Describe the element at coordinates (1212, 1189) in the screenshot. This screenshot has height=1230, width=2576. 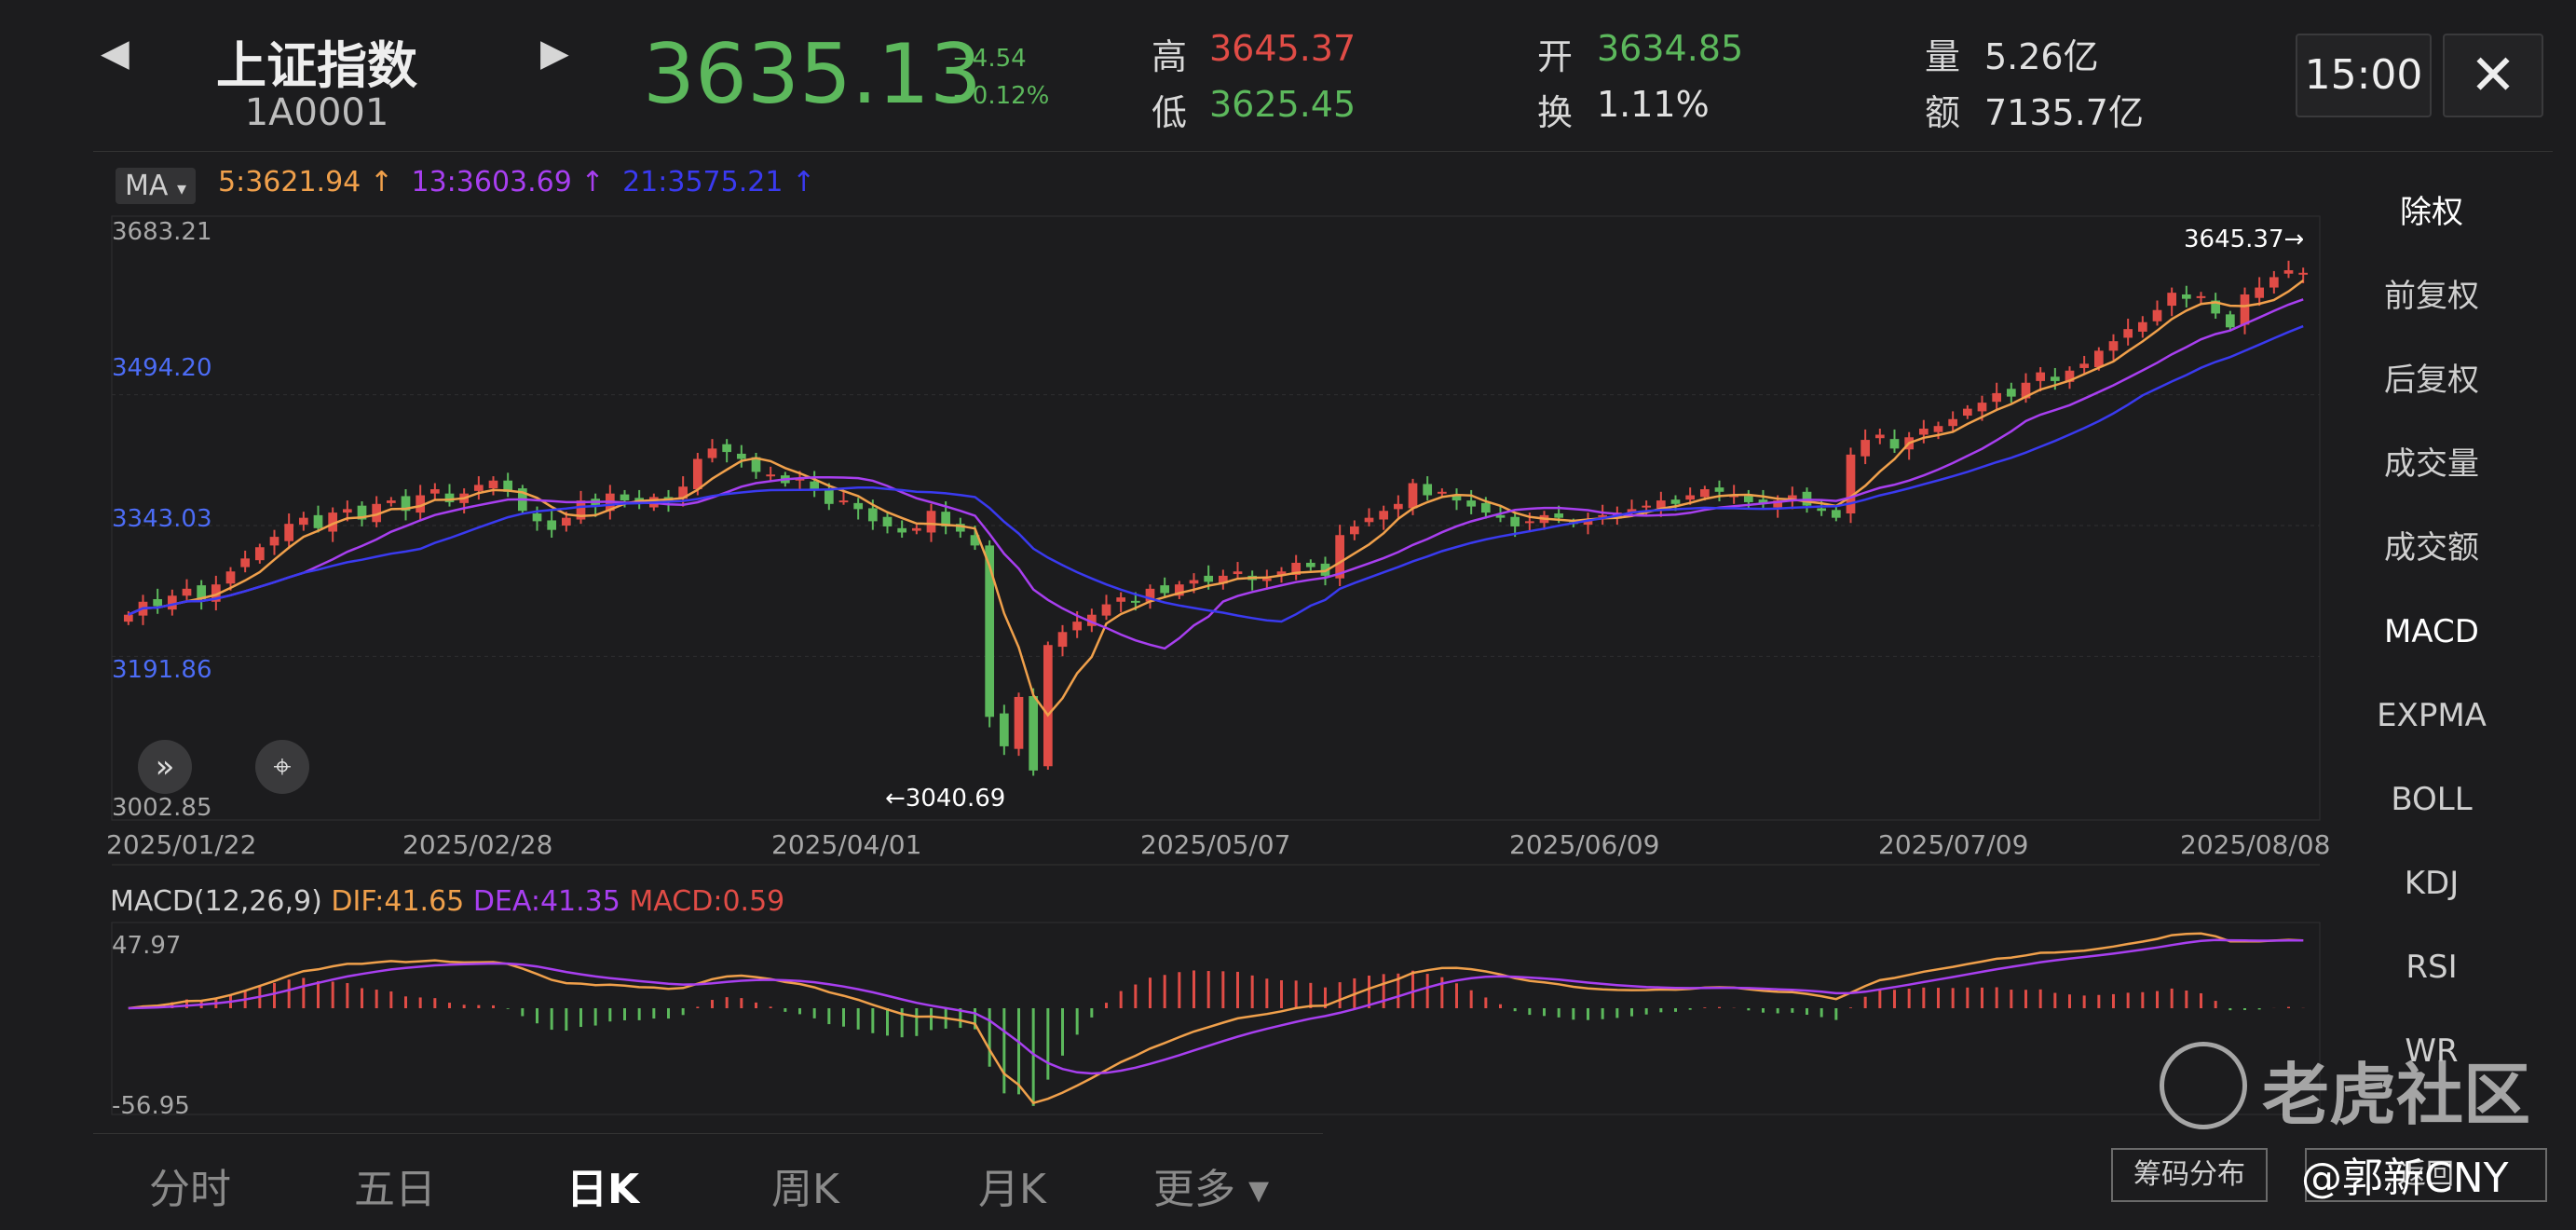
I see `tab-more: 更多 ▾` at that location.